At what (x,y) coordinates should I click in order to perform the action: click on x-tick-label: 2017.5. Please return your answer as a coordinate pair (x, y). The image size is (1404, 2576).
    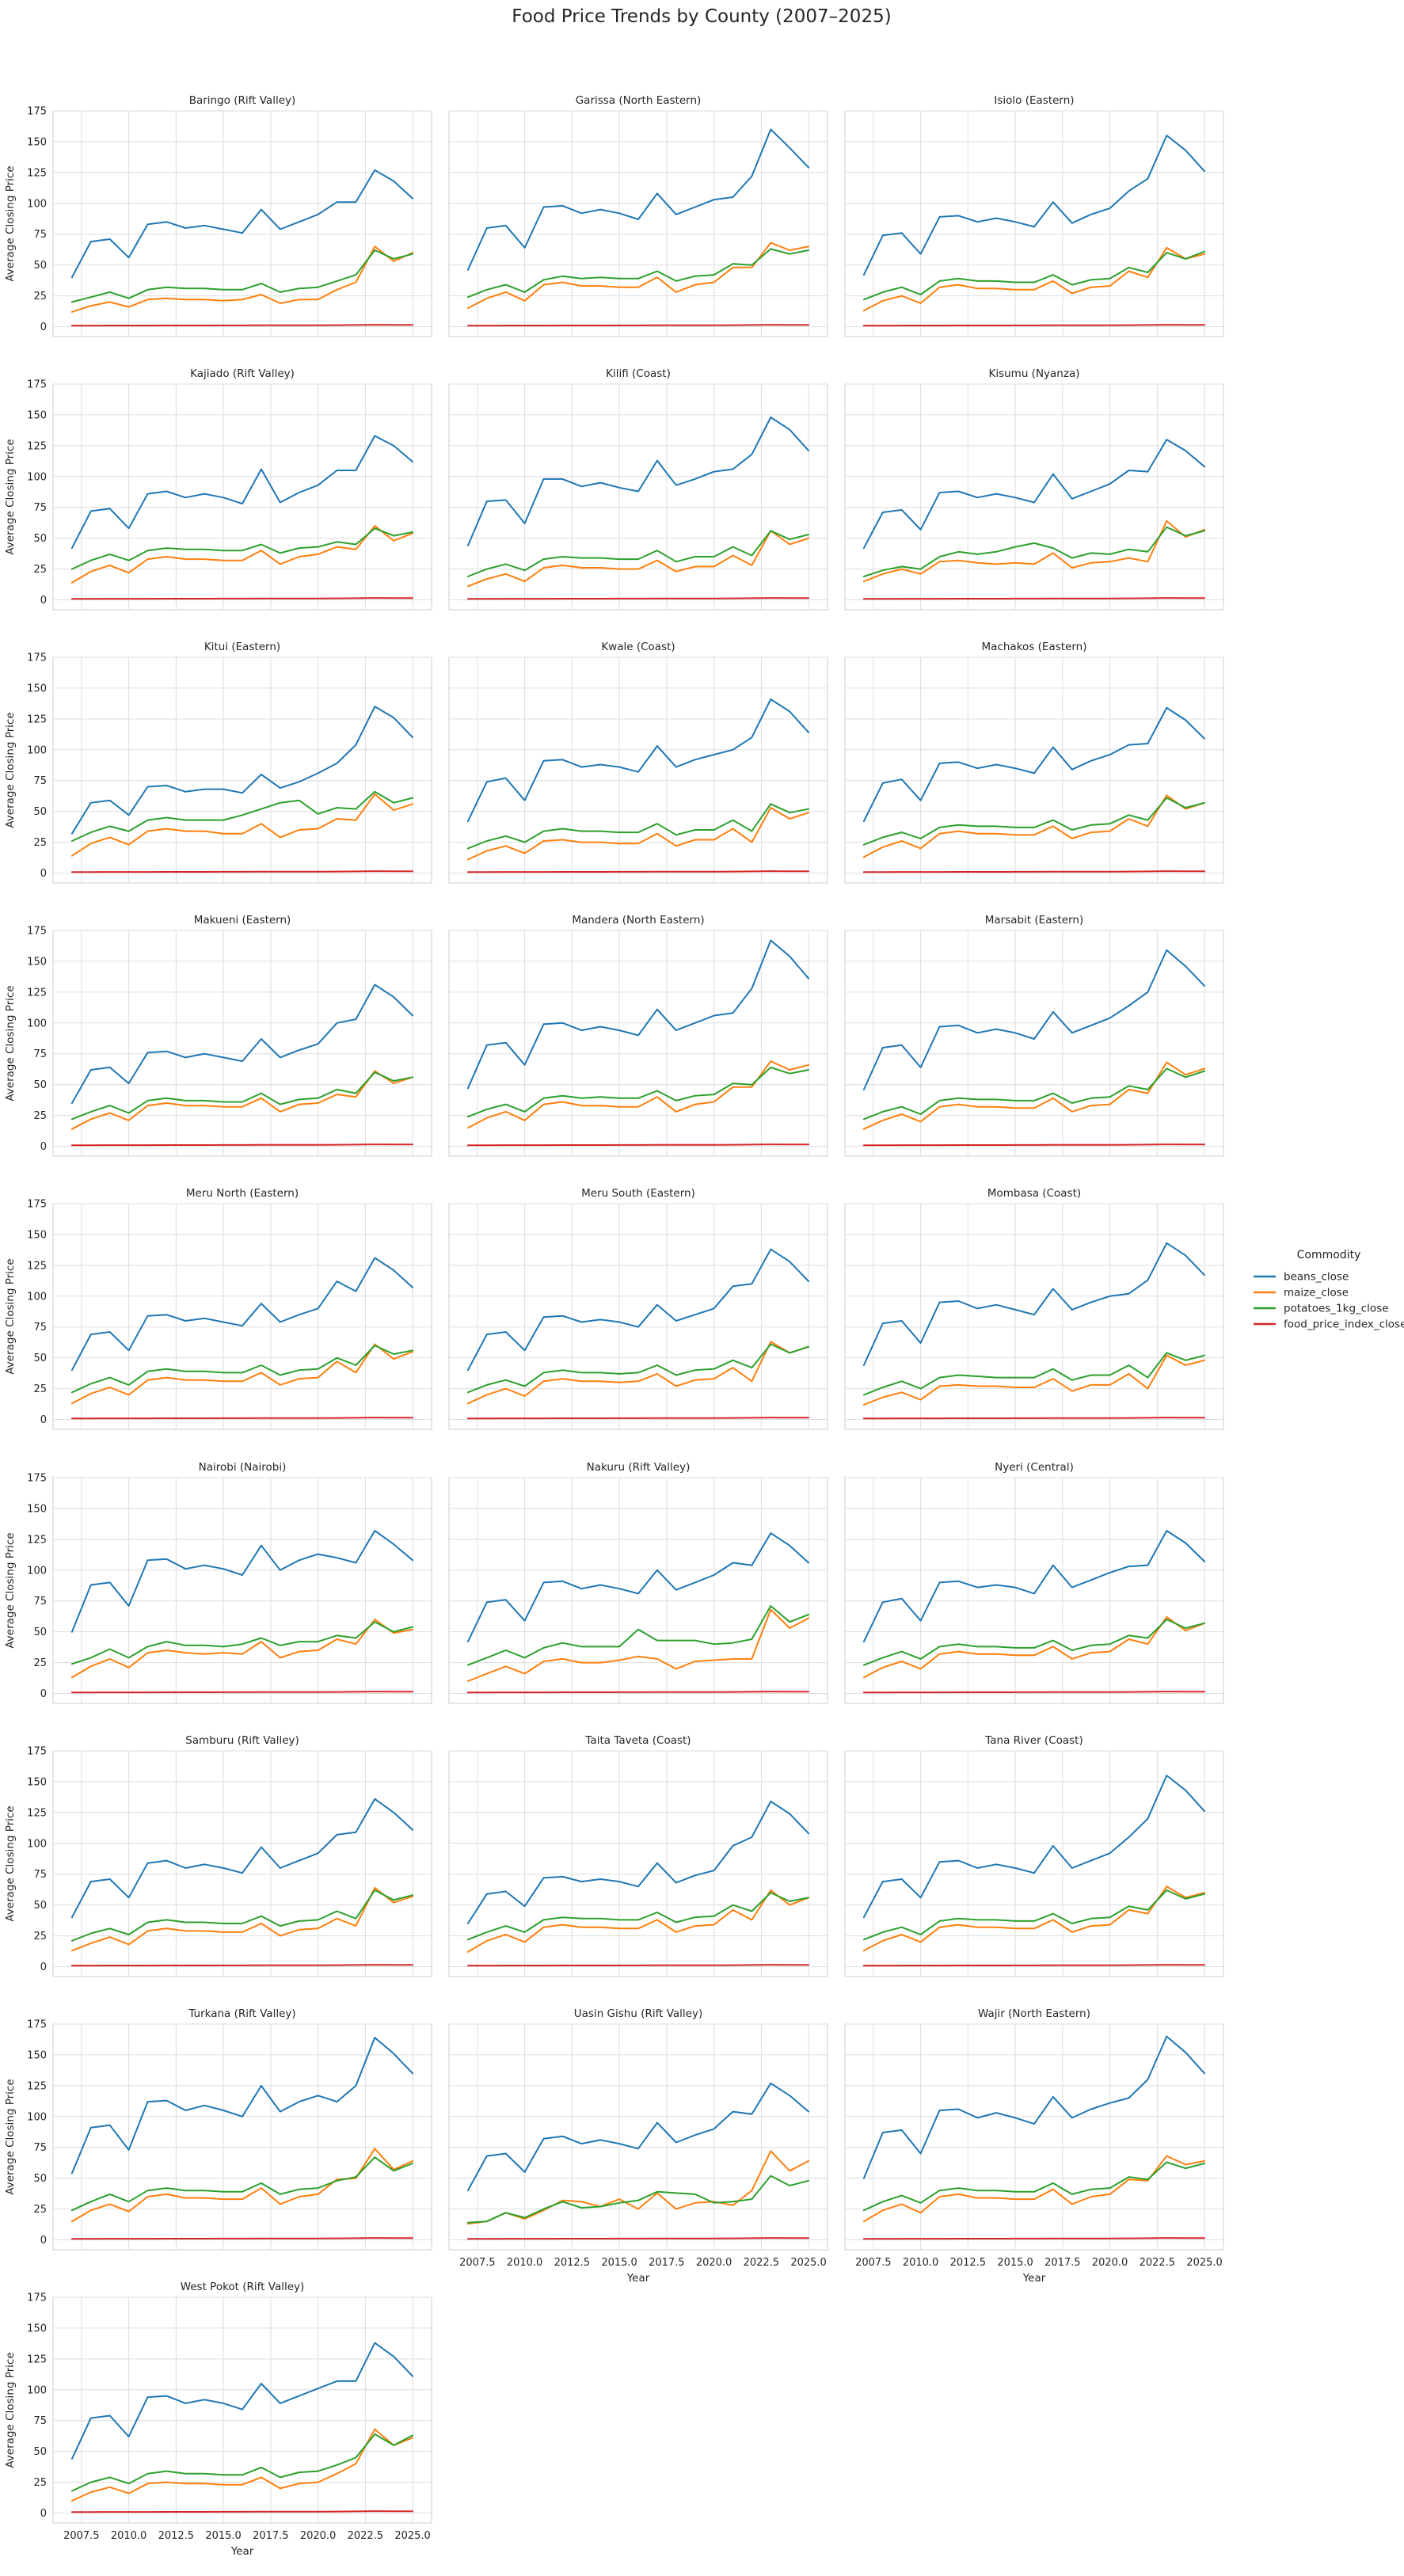
    Looking at the image, I should click on (1062, 2263).